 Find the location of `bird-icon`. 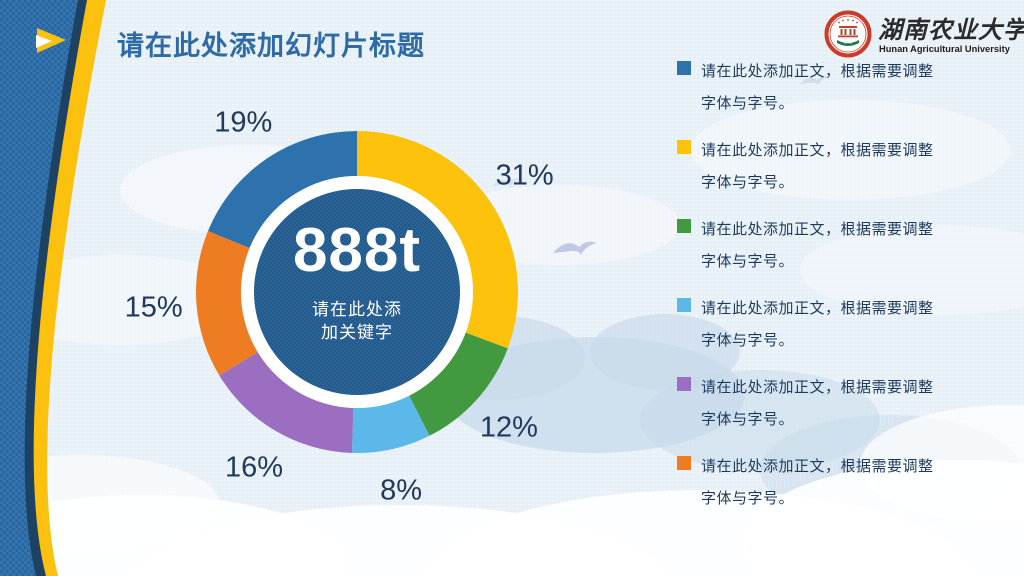

bird-icon is located at coordinates (660, 165).